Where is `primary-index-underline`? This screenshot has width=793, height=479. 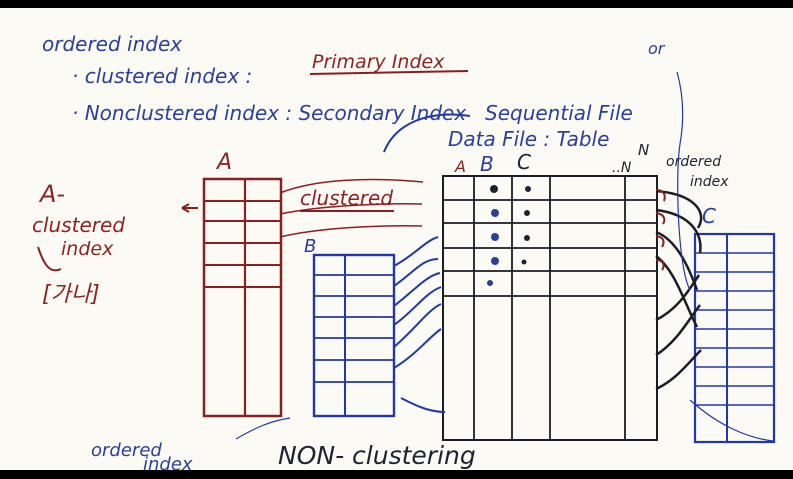 primary-index-underline is located at coordinates (389, 72).